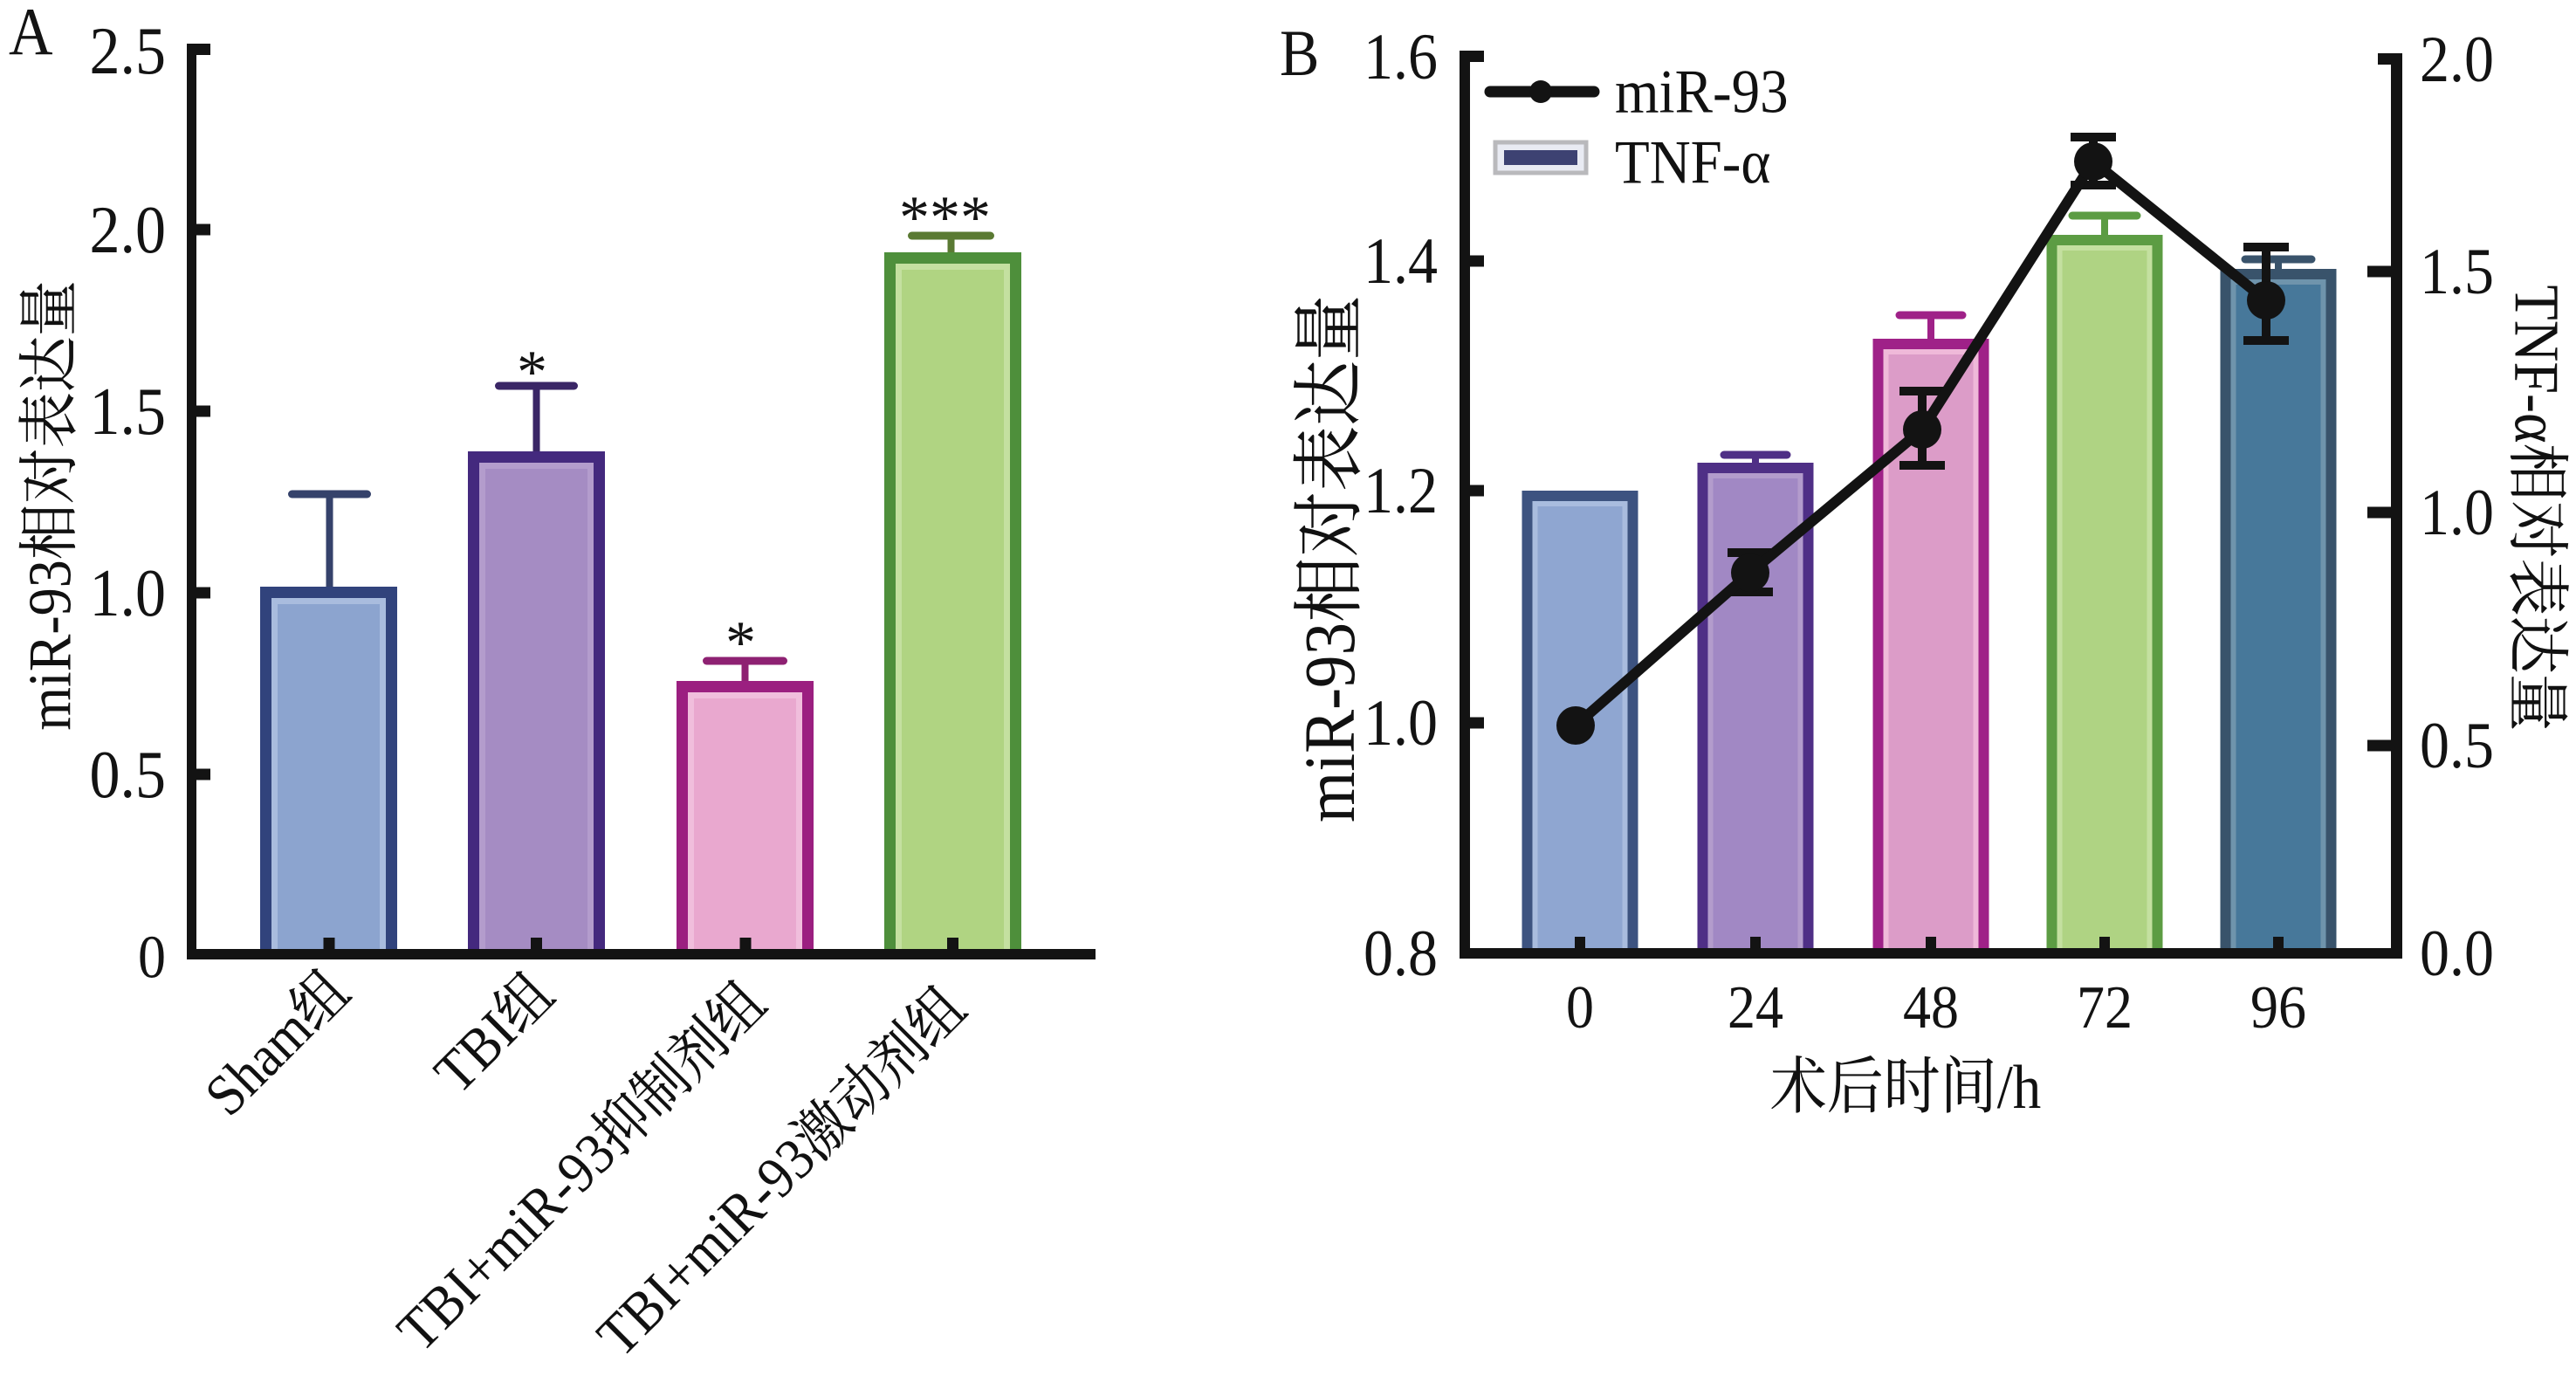 The width and height of the screenshot is (2576, 1382). What do you see at coordinates (31, 34) in the screenshot?
I see `svg-text: A` at bounding box center [31, 34].